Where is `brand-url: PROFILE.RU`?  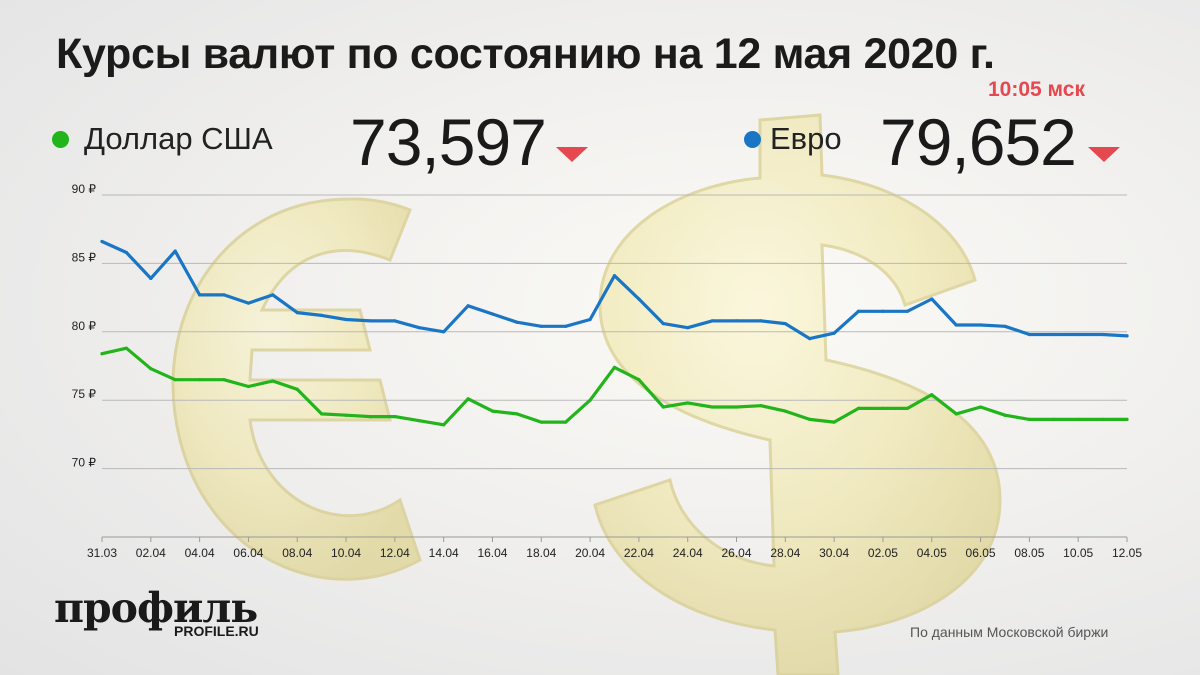
brand-url: PROFILE.RU is located at coordinates (216, 631).